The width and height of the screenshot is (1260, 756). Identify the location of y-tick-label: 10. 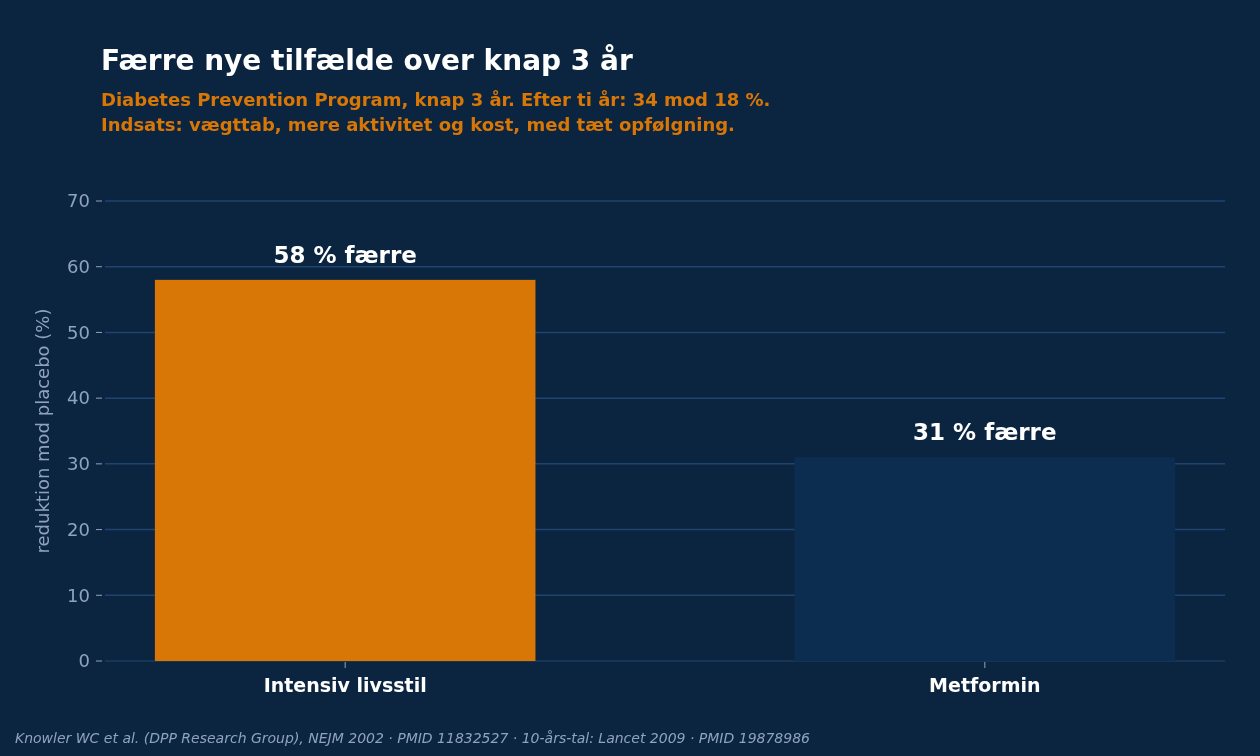
(78, 595).